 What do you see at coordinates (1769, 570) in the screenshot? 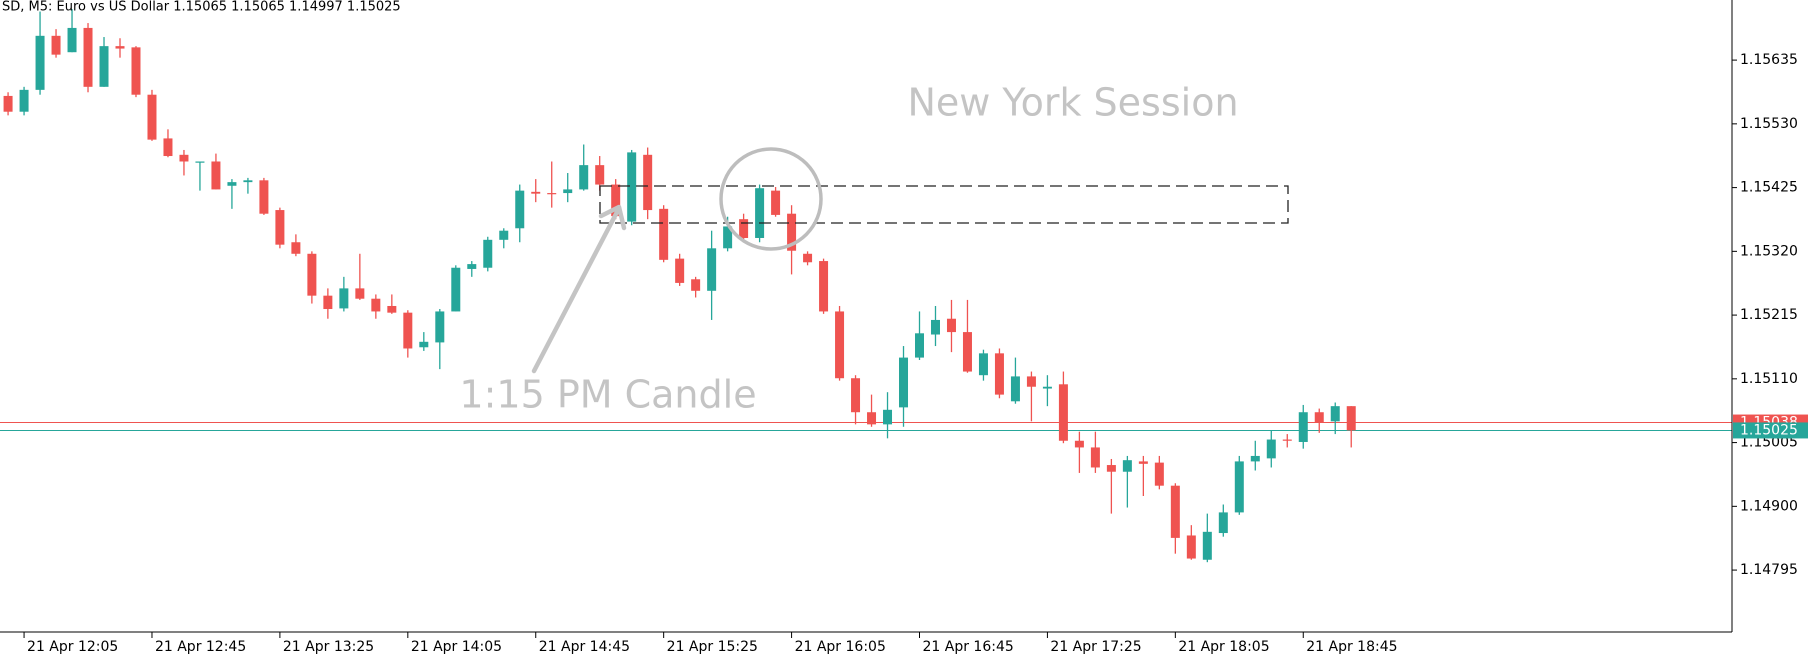
I see `y-tick-label: 1.14795` at bounding box center [1769, 570].